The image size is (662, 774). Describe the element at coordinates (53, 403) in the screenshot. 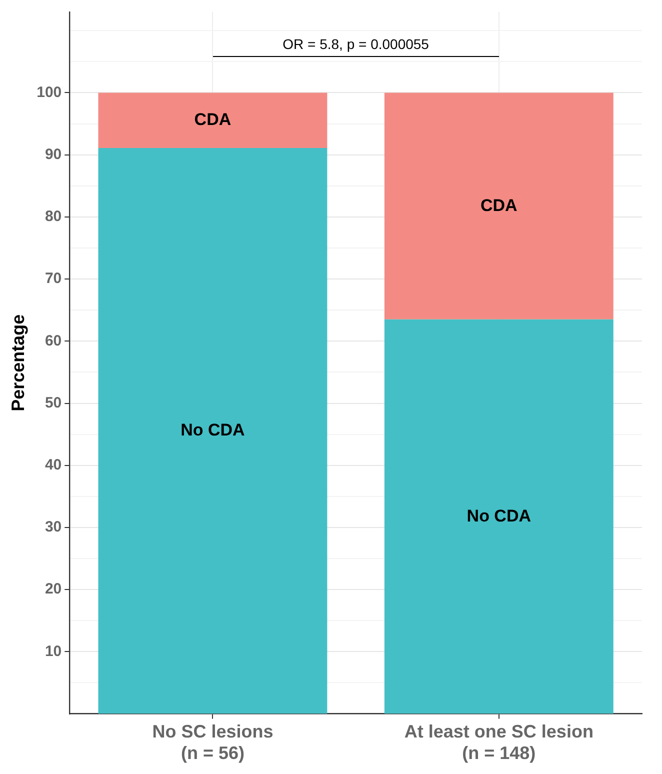

I see `y-tick-label: 50` at that location.